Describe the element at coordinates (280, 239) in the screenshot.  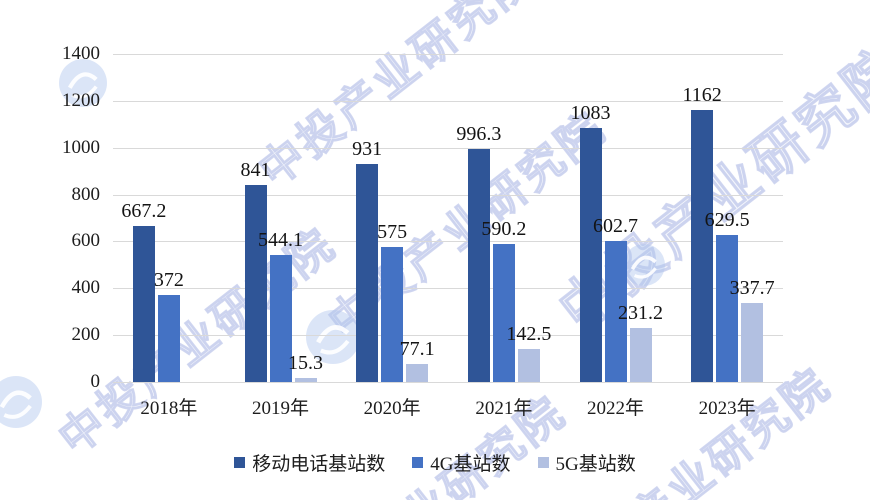
I see `bar-value-label: 544.1` at that location.